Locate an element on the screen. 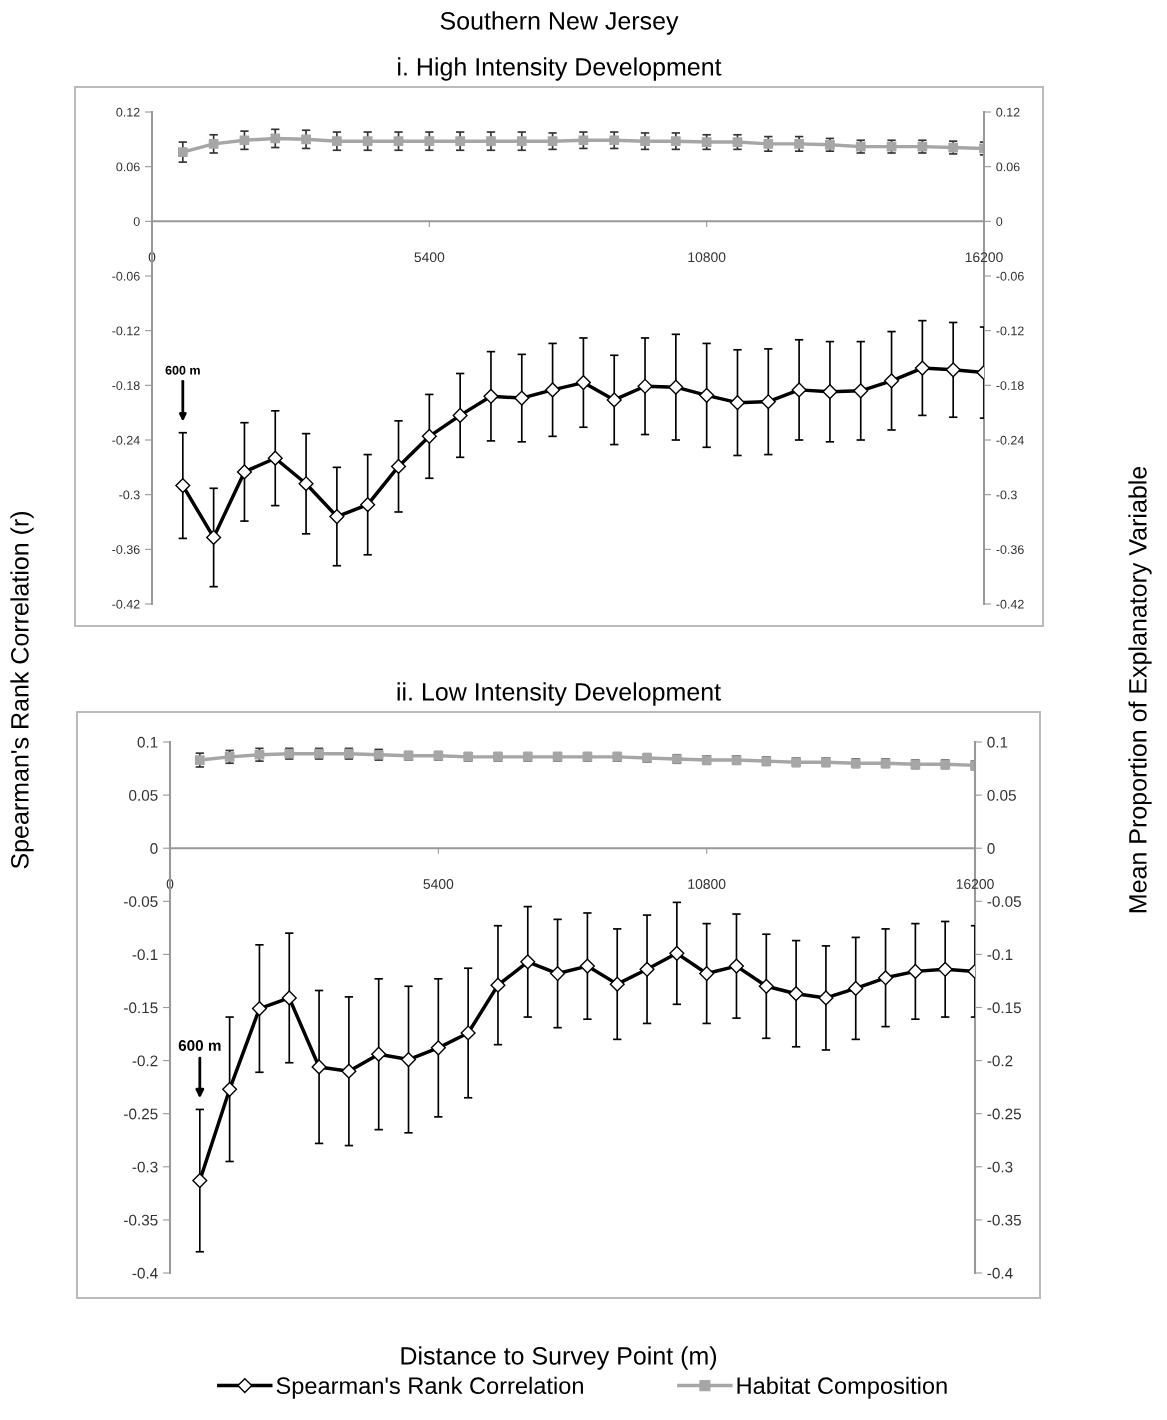 The image size is (1167, 1420). y2-tick-label: -0.36 is located at coordinates (1010, 549).